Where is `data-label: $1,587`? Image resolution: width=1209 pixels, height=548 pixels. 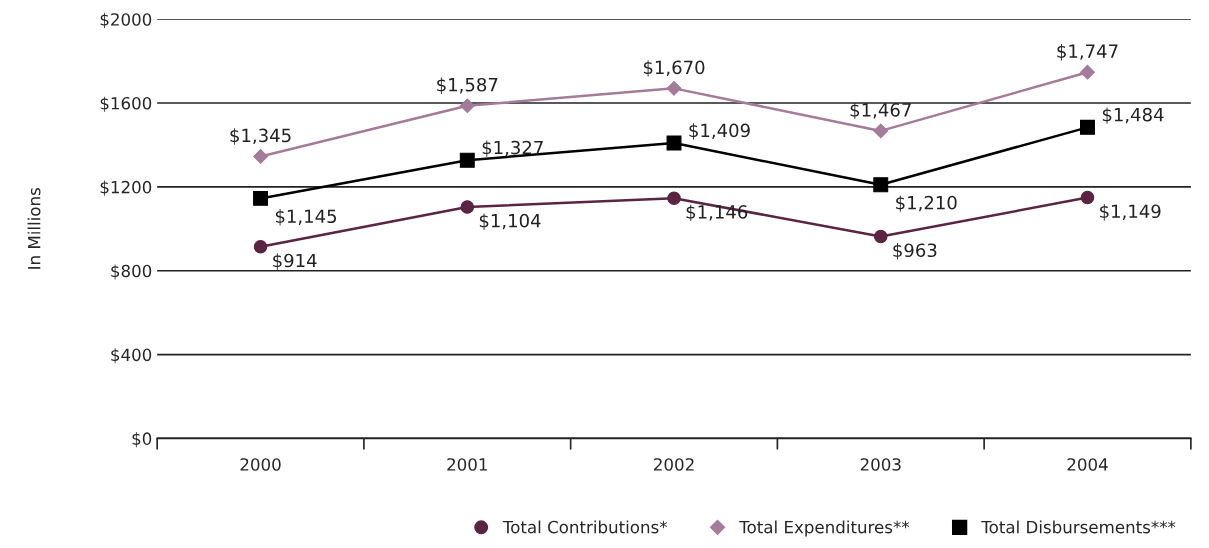
data-label: $1,587 is located at coordinates (467, 85).